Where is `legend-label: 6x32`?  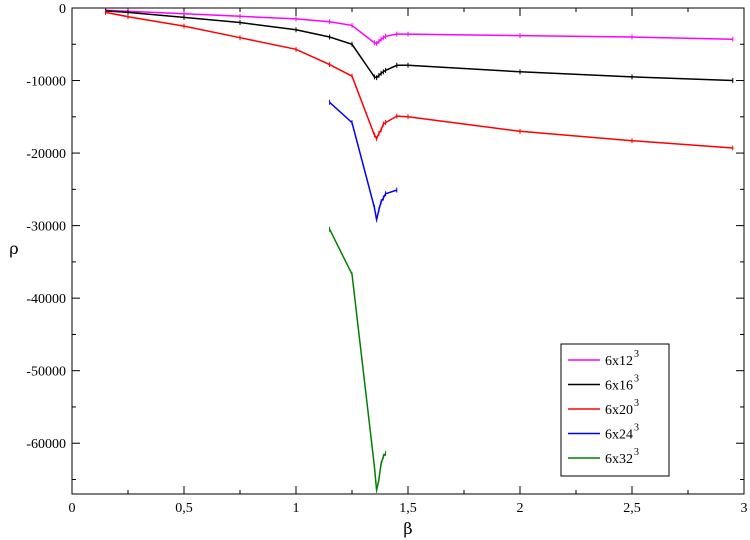 legend-label: 6x32 is located at coordinates (619, 459).